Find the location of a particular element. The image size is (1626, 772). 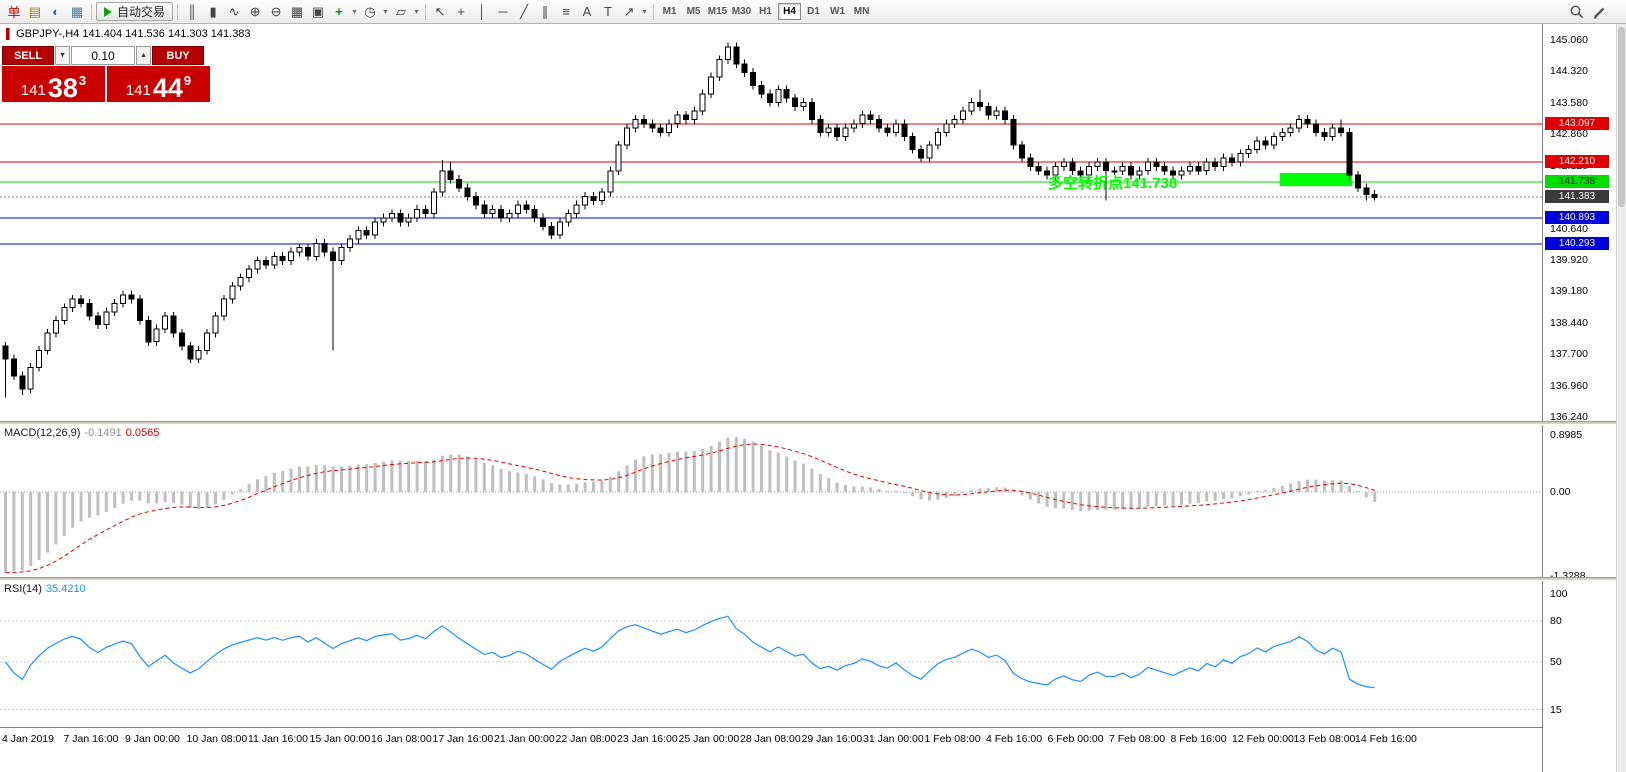

zoom-in-icon: ⊕ is located at coordinates (255, 11).